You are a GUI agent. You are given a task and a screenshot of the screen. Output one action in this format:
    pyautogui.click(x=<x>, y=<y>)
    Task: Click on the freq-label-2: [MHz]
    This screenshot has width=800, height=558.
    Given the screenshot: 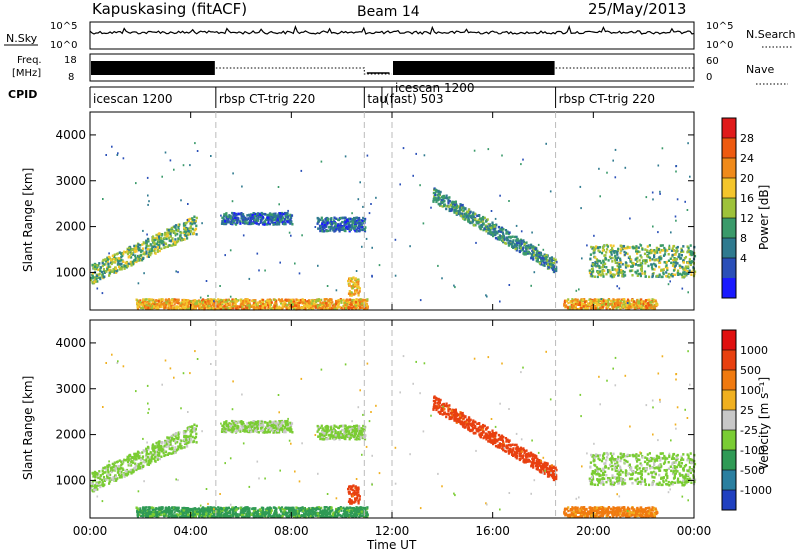 What is the action you would take?
    pyautogui.click(x=26, y=73)
    